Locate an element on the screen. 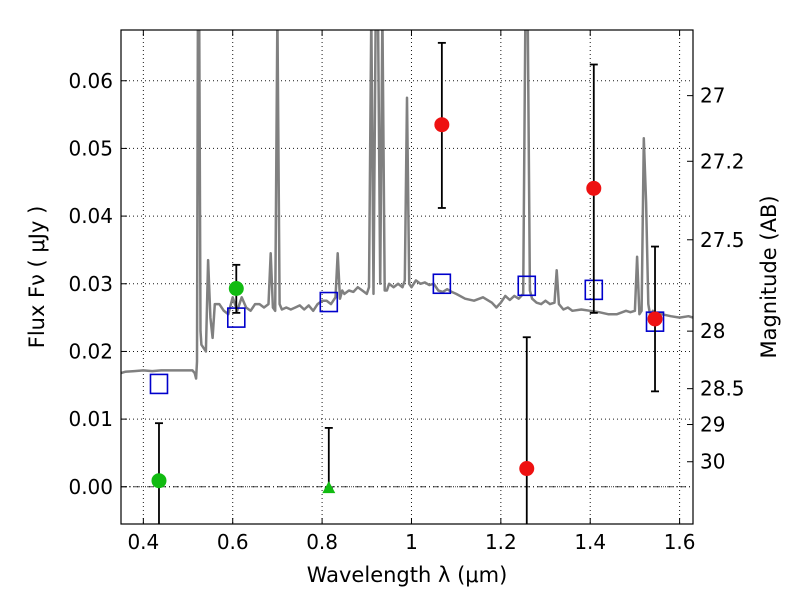 The width and height of the screenshot is (800, 600). x-tick-labels: 0.4 0.6 0.8 1 1.2 1.4 1.6 is located at coordinates (411, 542).